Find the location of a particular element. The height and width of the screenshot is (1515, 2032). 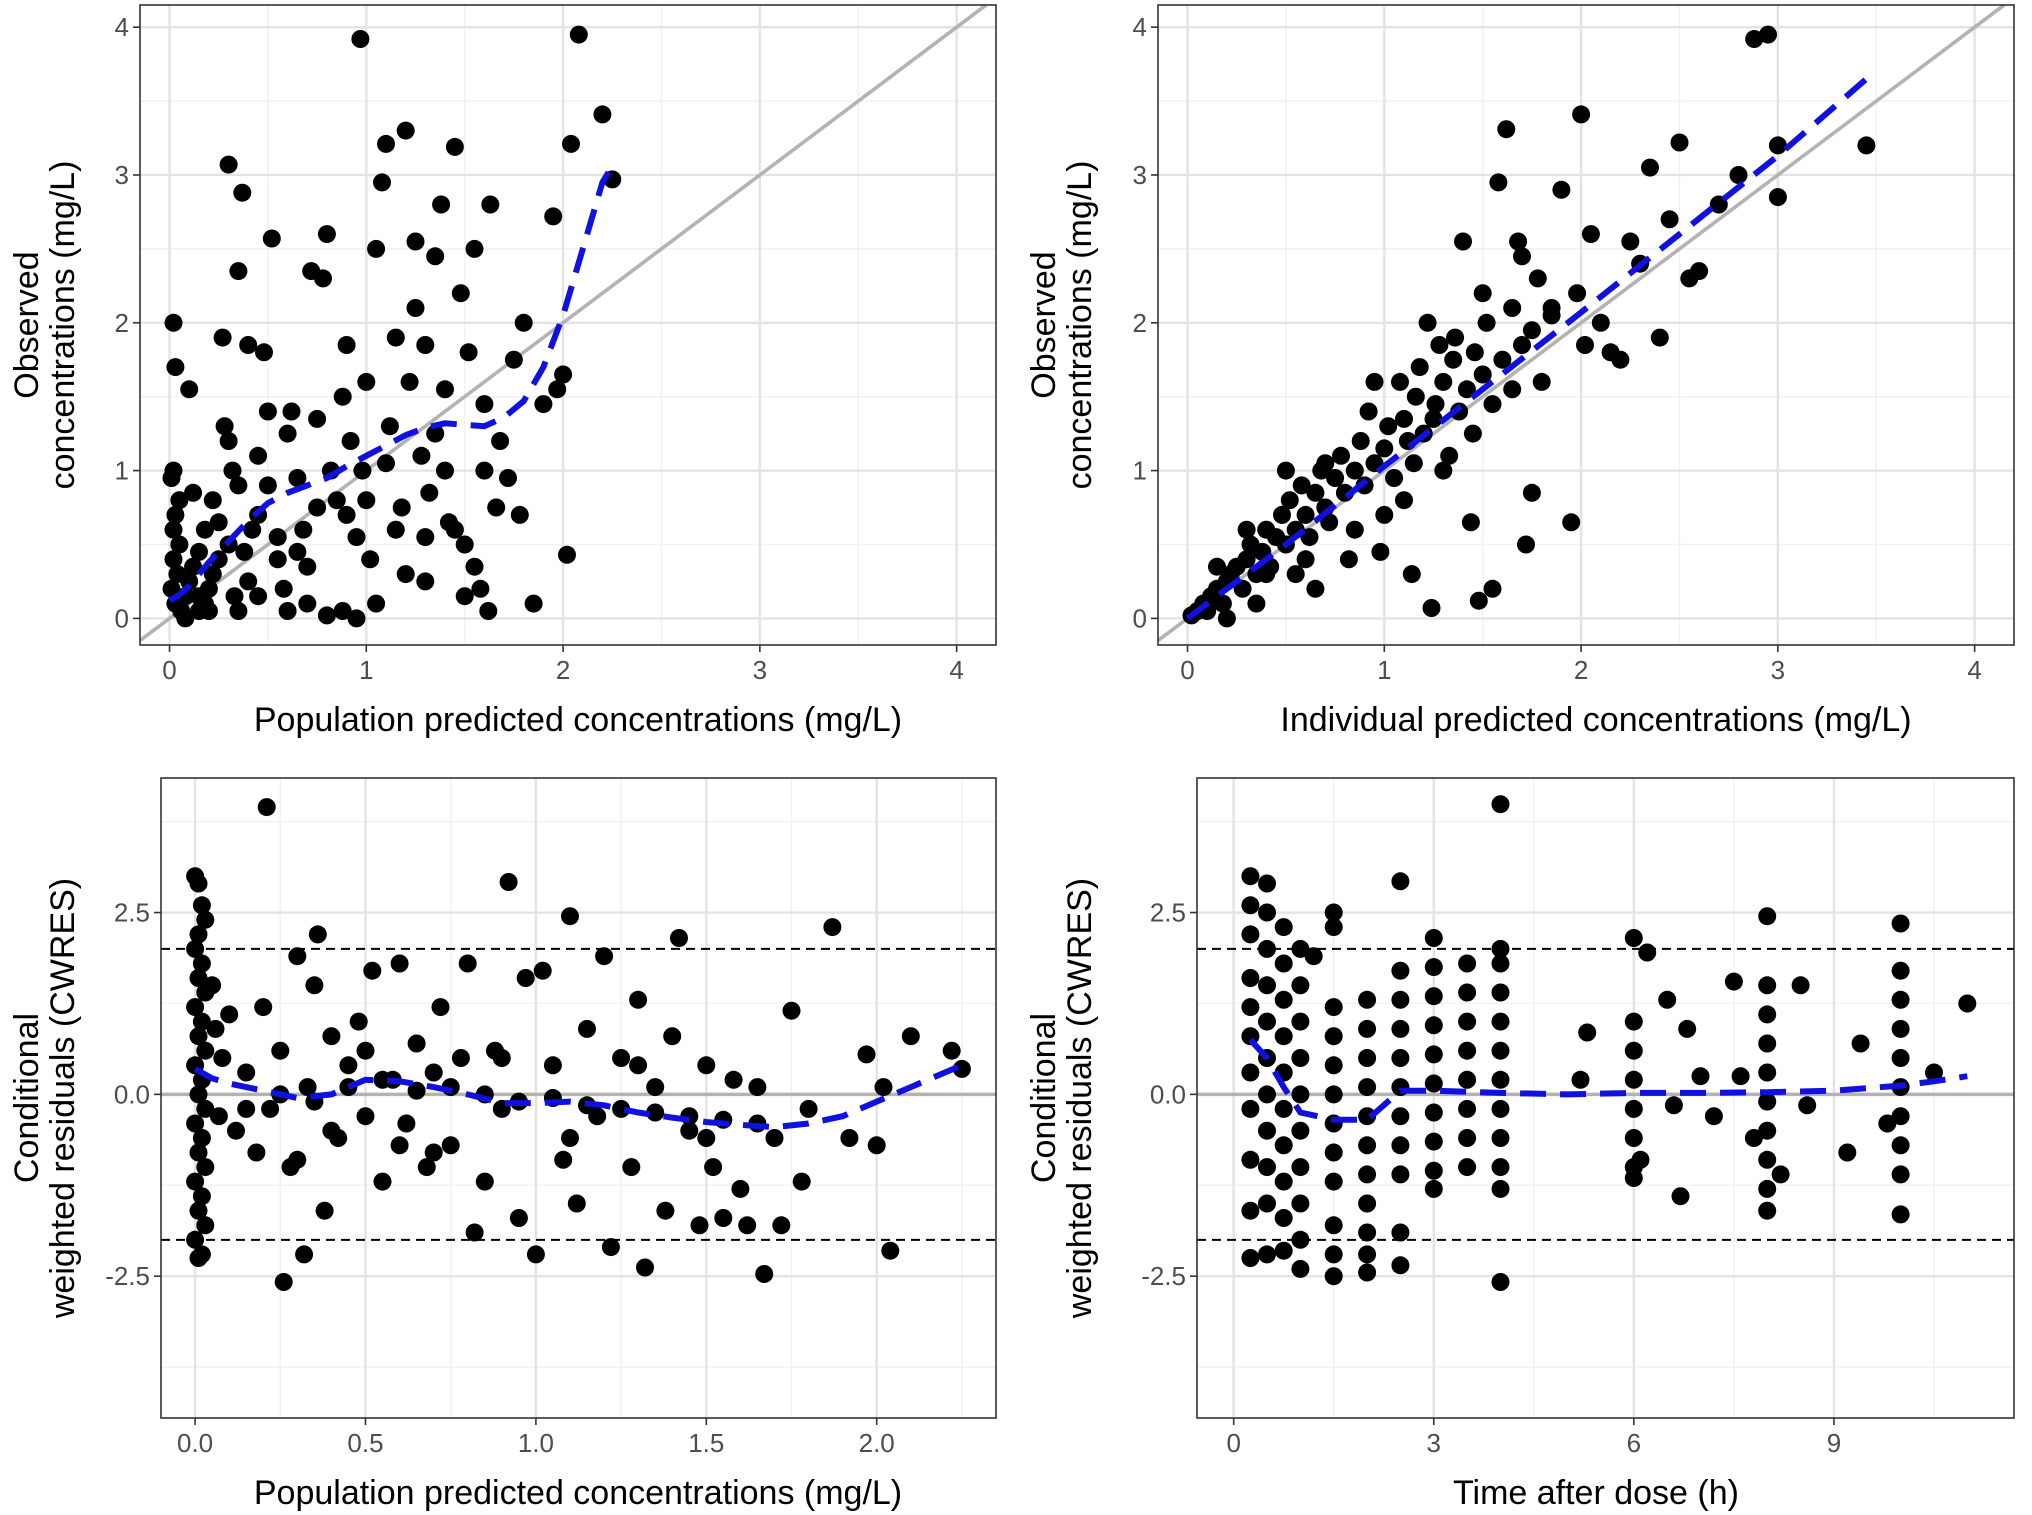

x-tick-label: 4 is located at coordinates (1974, 670).